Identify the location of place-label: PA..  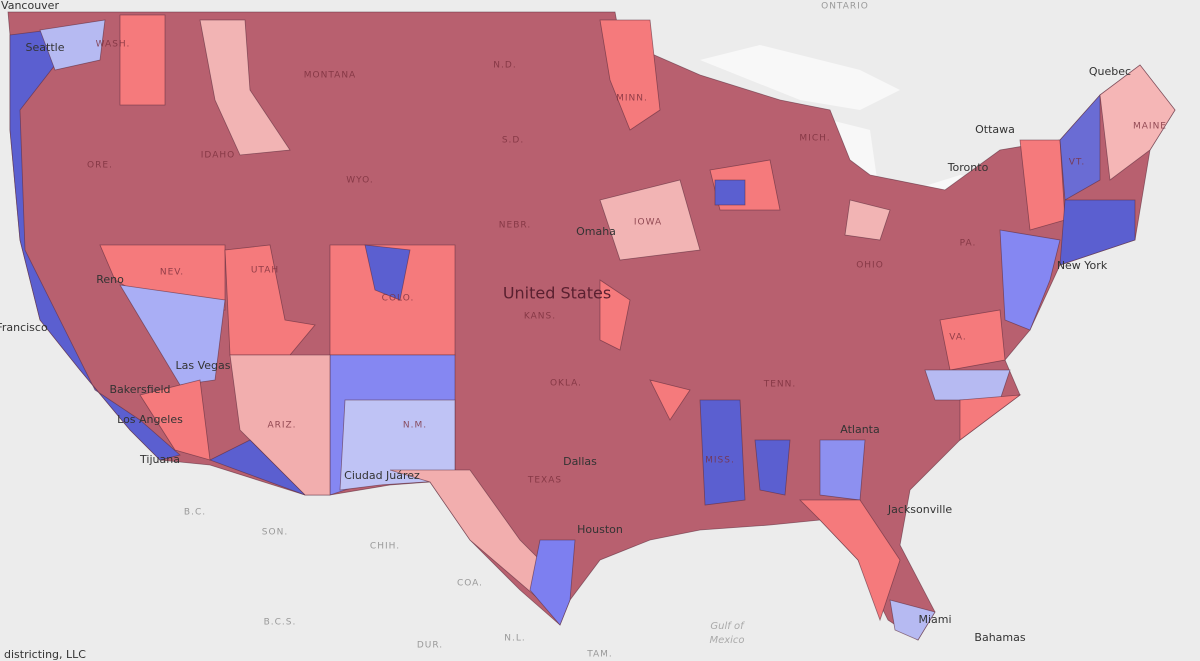
(968, 244).